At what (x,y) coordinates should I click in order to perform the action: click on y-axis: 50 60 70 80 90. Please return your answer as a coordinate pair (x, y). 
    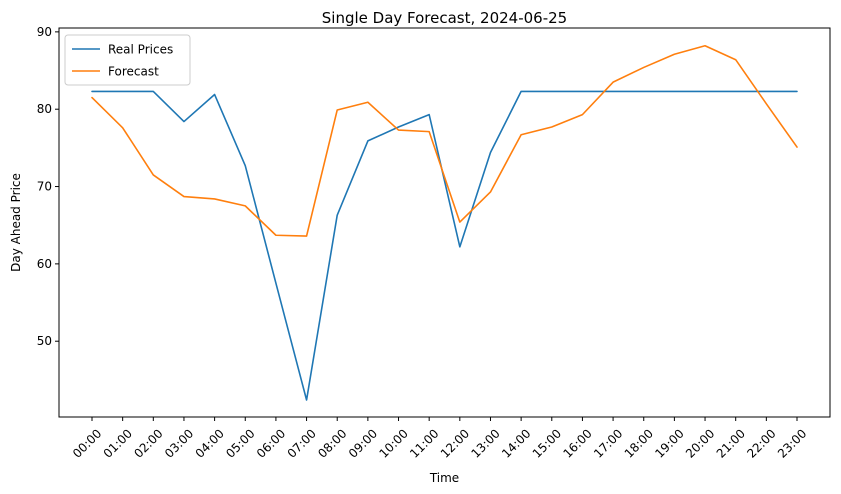
    Looking at the image, I should click on (48, 186).